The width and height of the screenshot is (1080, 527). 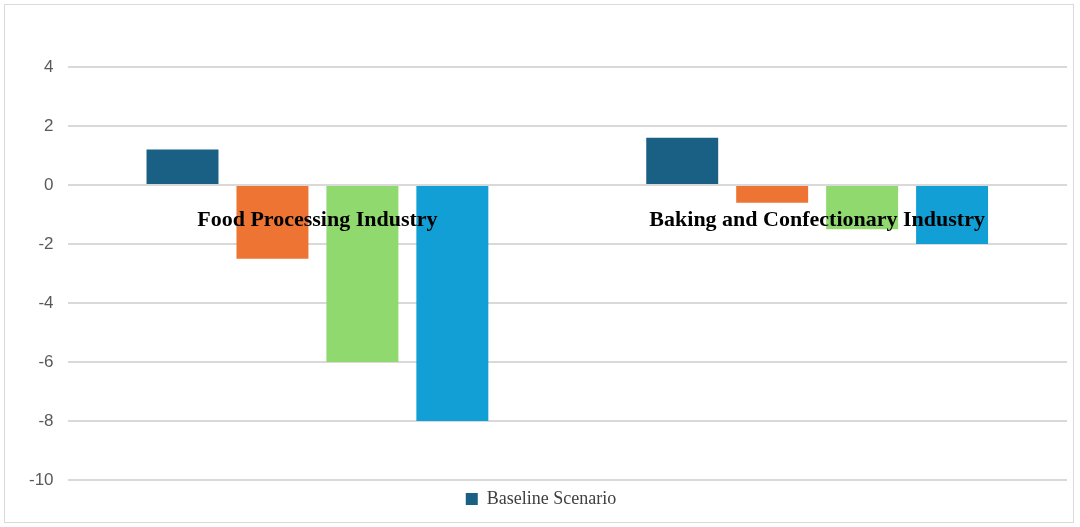 I want to click on legend-label: Baseline Scenario, so click(x=551, y=497).